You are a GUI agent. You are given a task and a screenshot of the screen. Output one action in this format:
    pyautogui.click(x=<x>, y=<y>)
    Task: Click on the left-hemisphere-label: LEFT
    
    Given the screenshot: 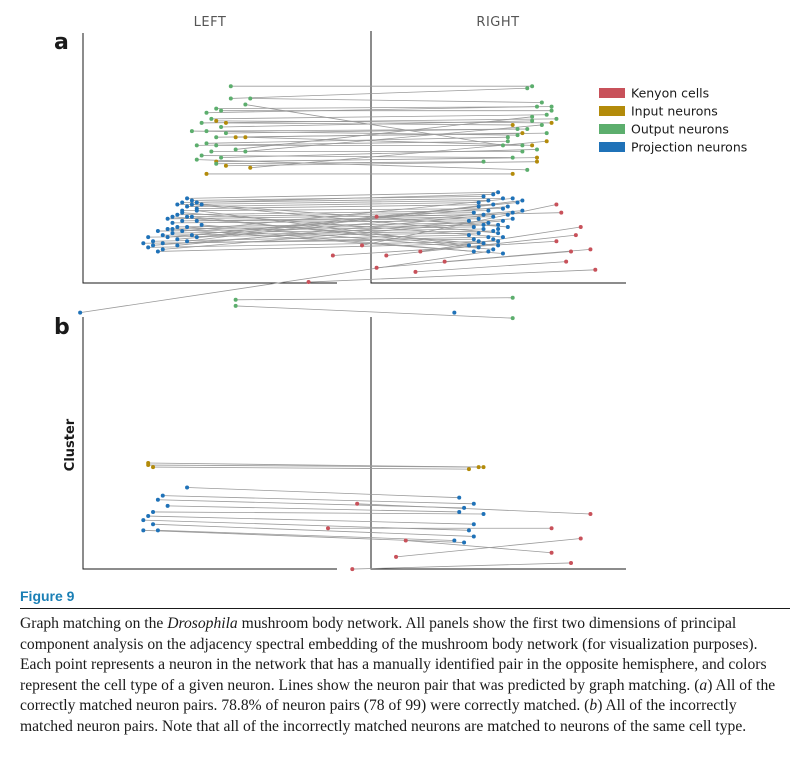 What is the action you would take?
    pyautogui.click(x=210, y=22)
    